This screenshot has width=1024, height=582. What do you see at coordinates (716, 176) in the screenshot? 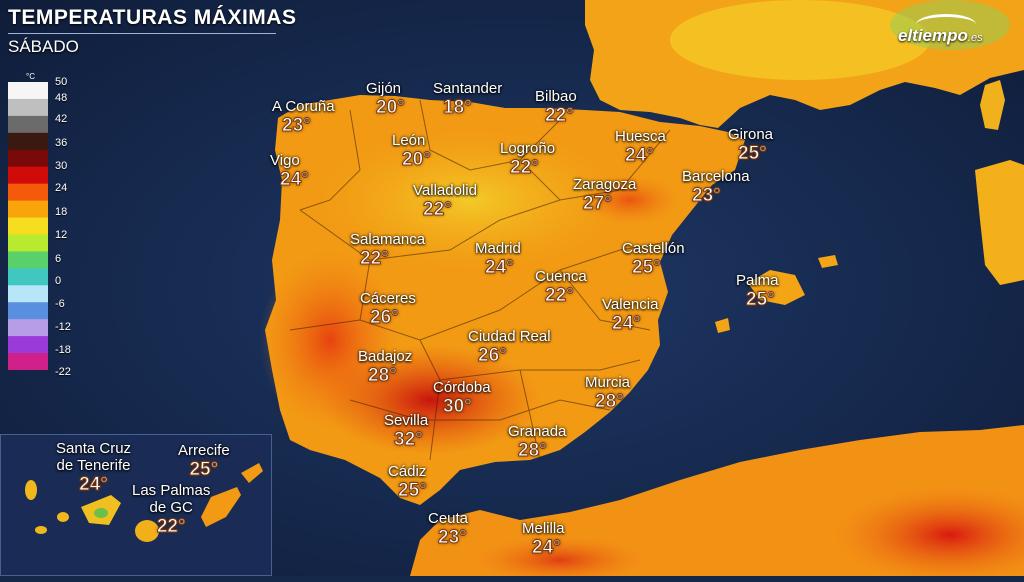
I see `city-name: Barcelona` at bounding box center [716, 176].